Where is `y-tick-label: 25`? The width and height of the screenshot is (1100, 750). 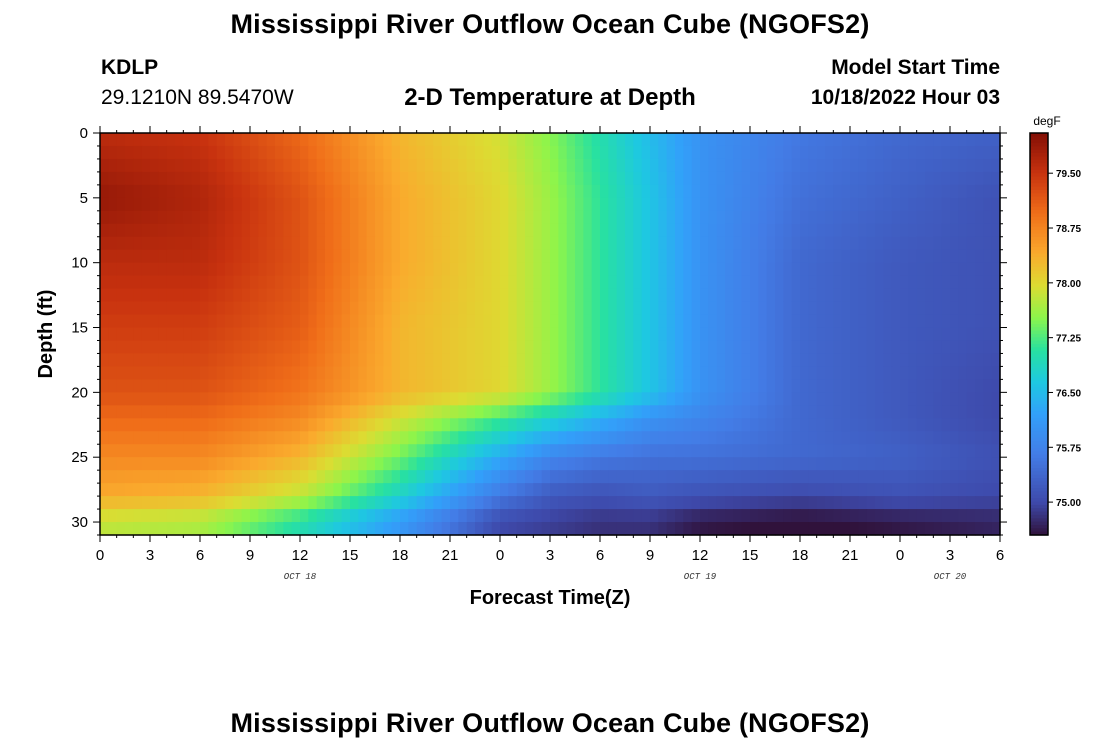
y-tick-label: 25 is located at coordinates (79, 457).